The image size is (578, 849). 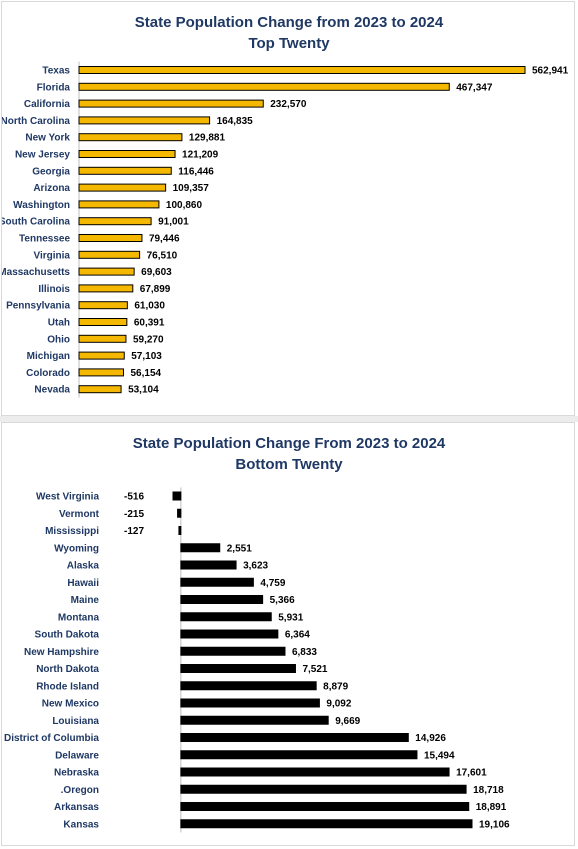 What do you see at coordinates (471, 773) in the screenshot?
I see `data-value-label: 17,601` at bounding box center [471, 773].